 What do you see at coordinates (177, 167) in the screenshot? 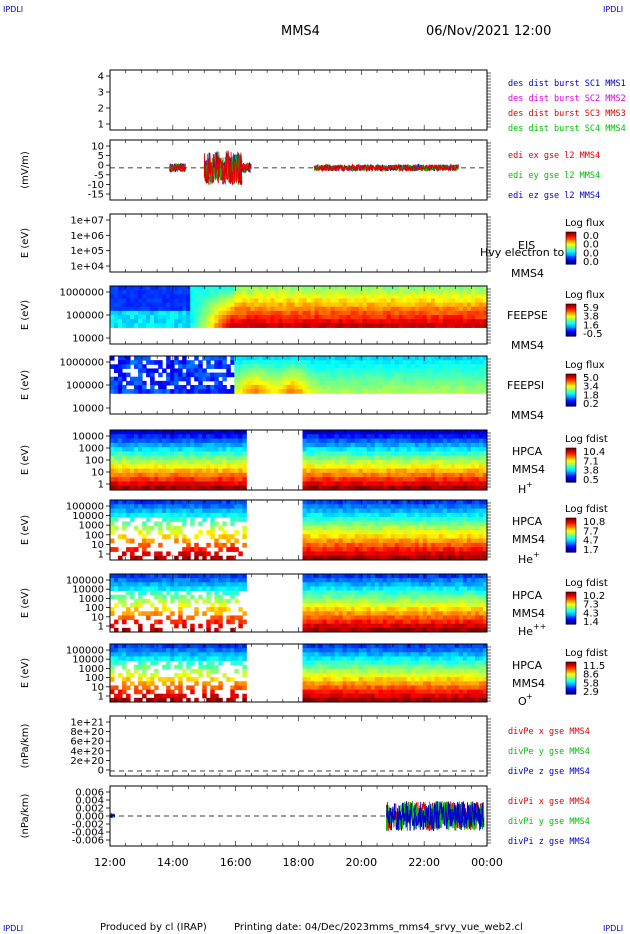
I see `series-line` at bounding box center [177, 167].